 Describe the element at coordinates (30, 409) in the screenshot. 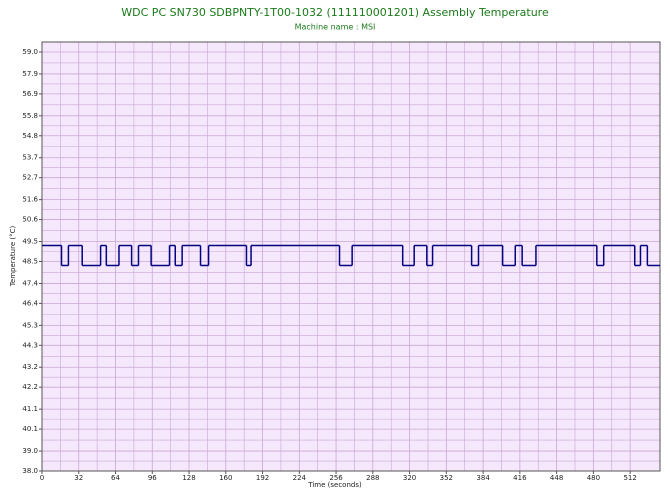

I see `y-tick-label: 41.1` at that location.